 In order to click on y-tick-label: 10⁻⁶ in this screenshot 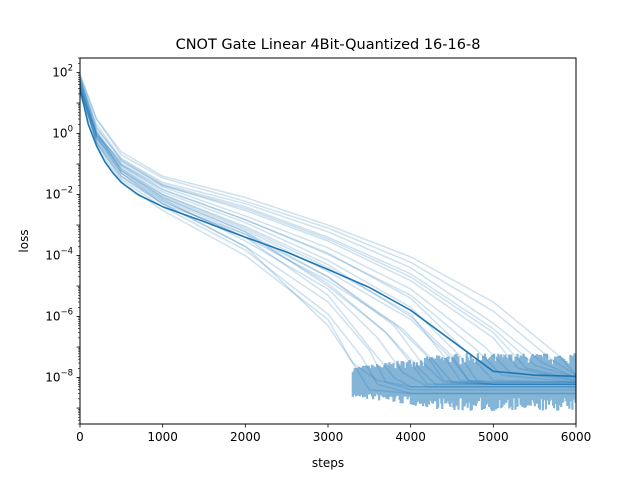, I will do `click(59, 316)`.